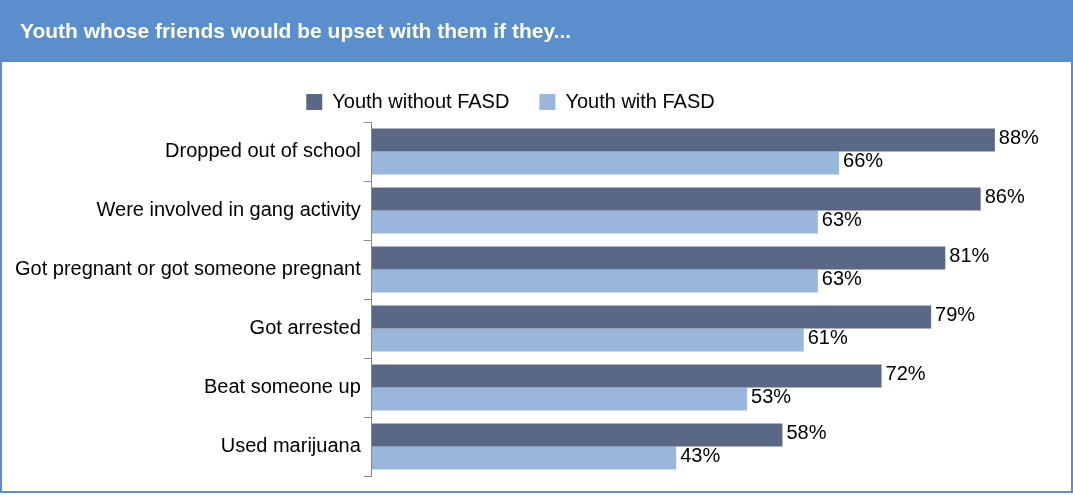  What do you see at coordinates (1019, 136) in the screenshot?
I see `data-label: 88%` at bounding box center [1019, 136].